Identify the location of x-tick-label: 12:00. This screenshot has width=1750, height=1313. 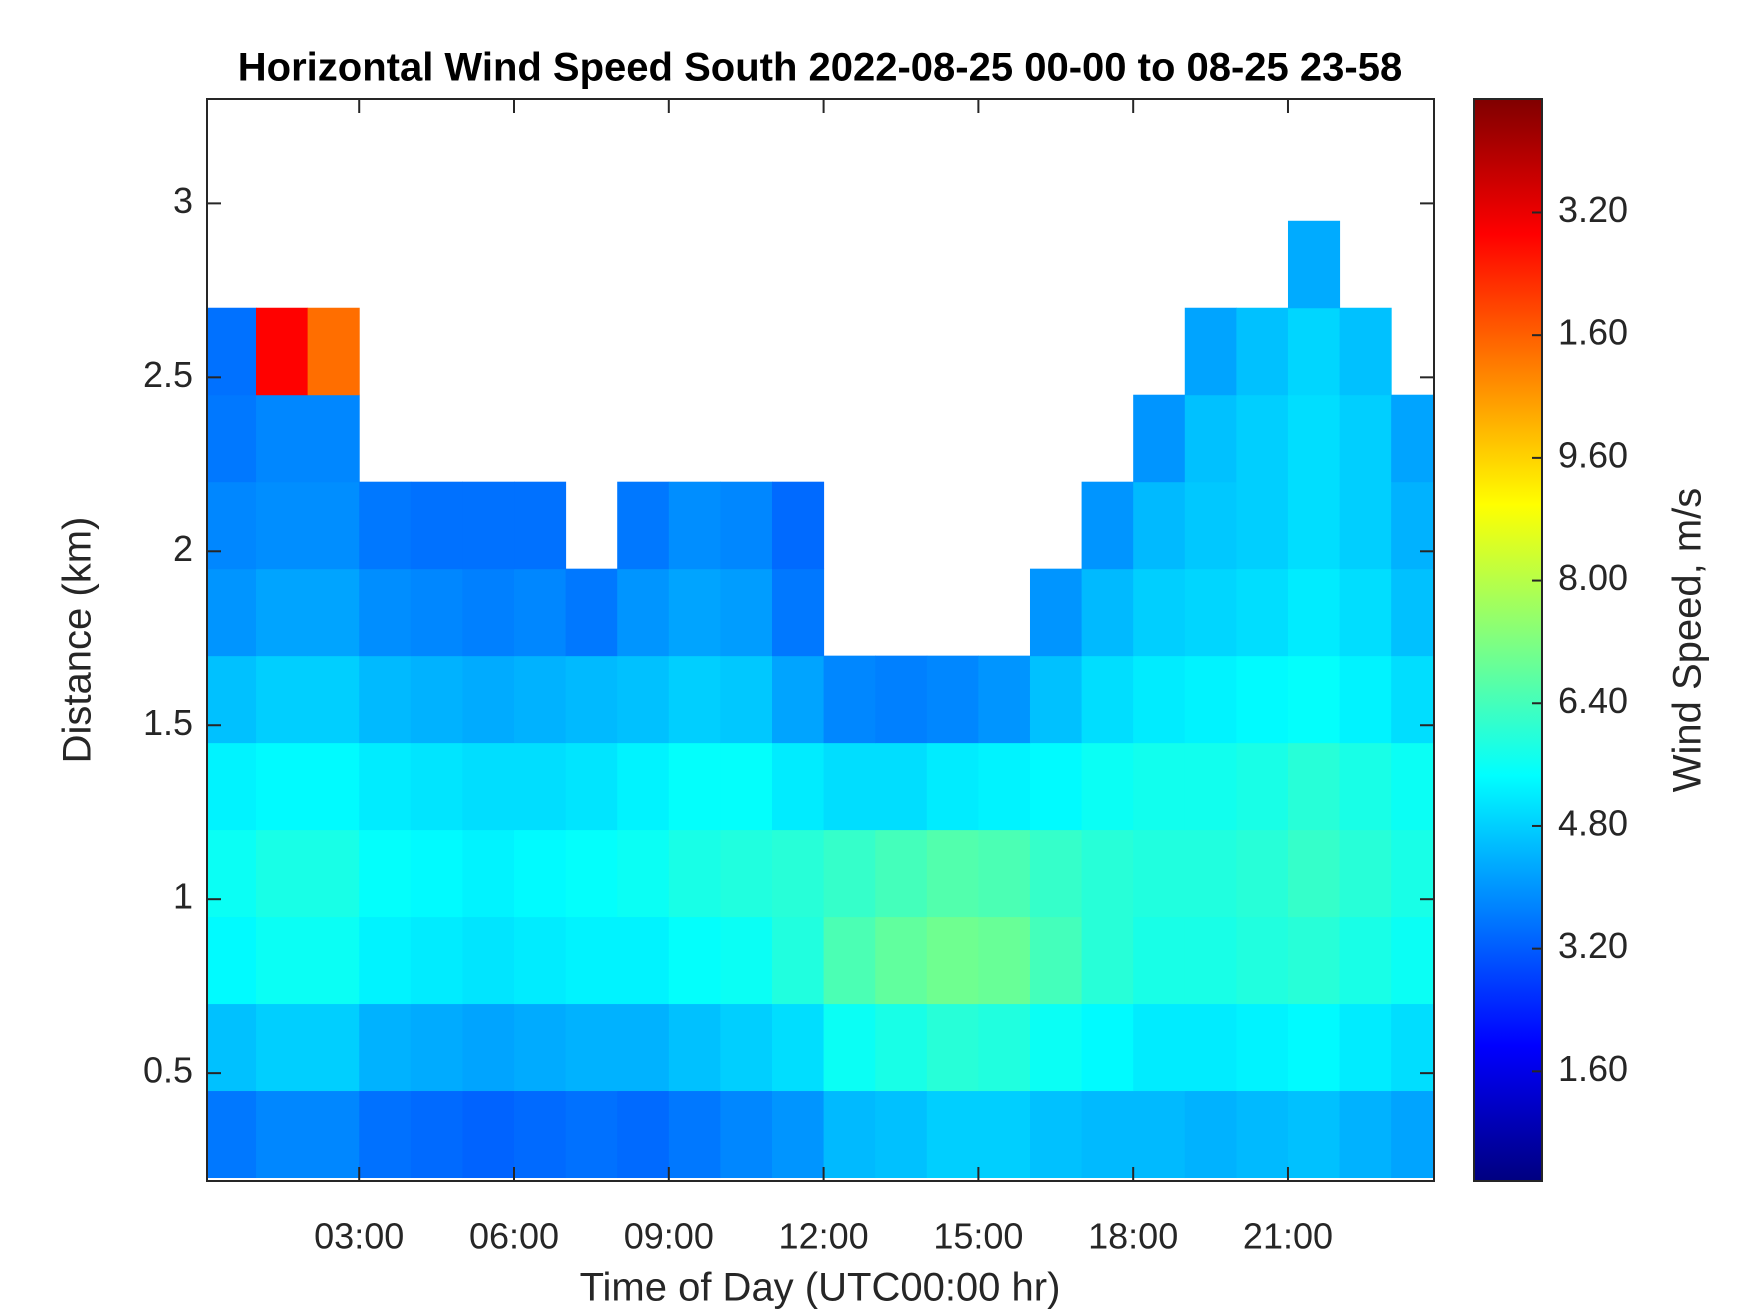
(824, 1236).